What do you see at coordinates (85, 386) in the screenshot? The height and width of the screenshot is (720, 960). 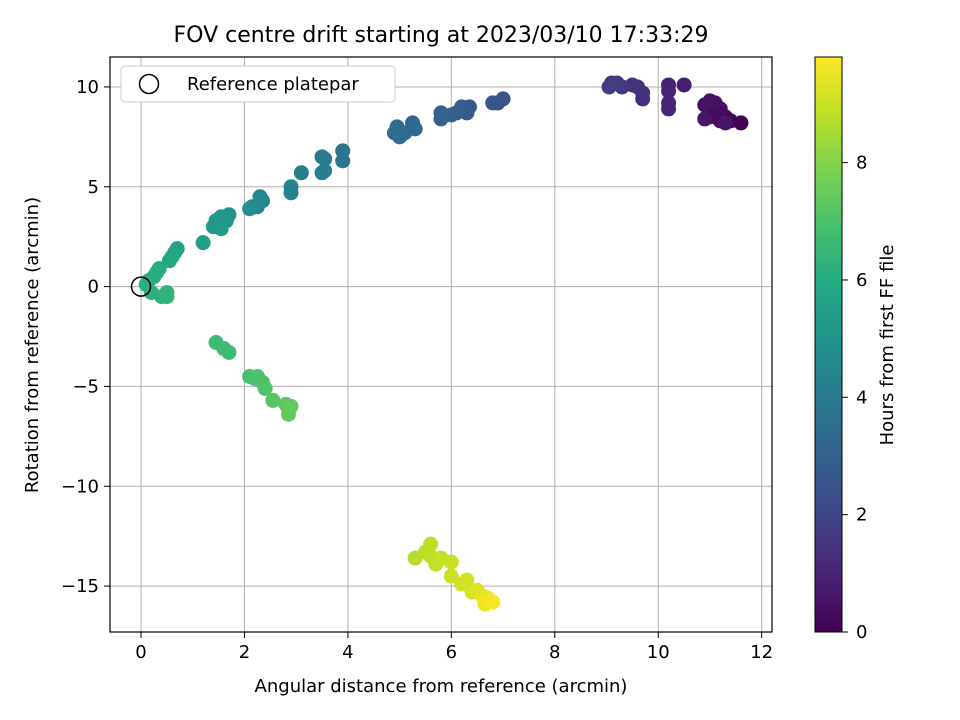 I see `y-tick-label: −5` at bounding box center [85, 386].